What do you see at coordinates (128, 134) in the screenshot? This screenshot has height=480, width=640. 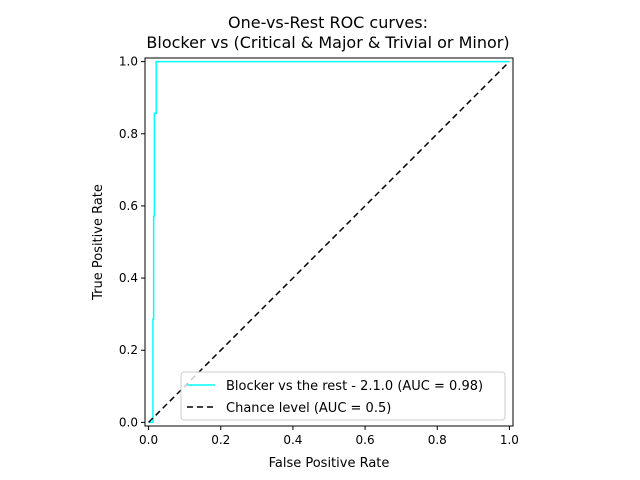 I see `y-tick-label: 0.8` at bounding box center [128, 134].